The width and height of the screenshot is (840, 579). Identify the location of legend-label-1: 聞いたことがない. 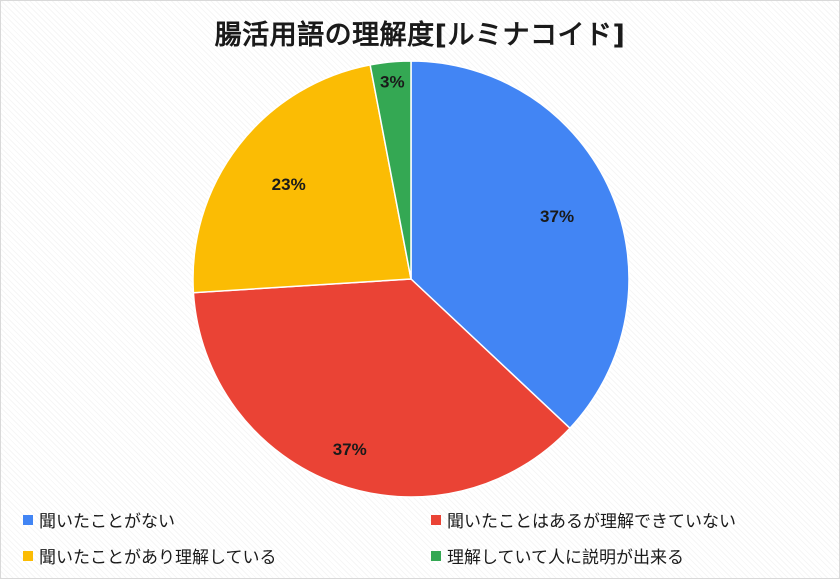
(107, 522).